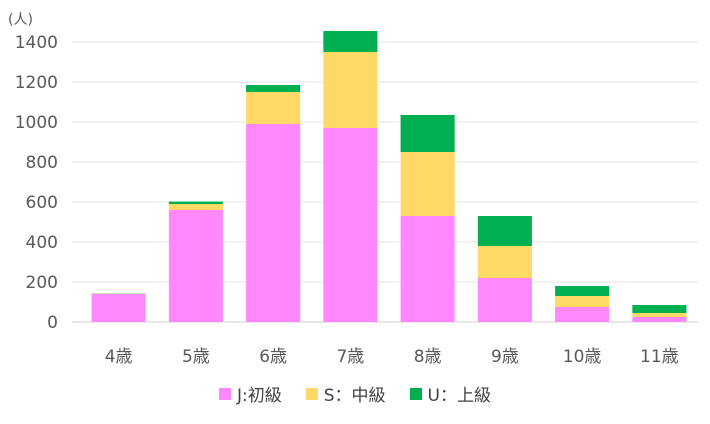  I want to click on legend-item-advanced: U：上級, so click(450, 393).